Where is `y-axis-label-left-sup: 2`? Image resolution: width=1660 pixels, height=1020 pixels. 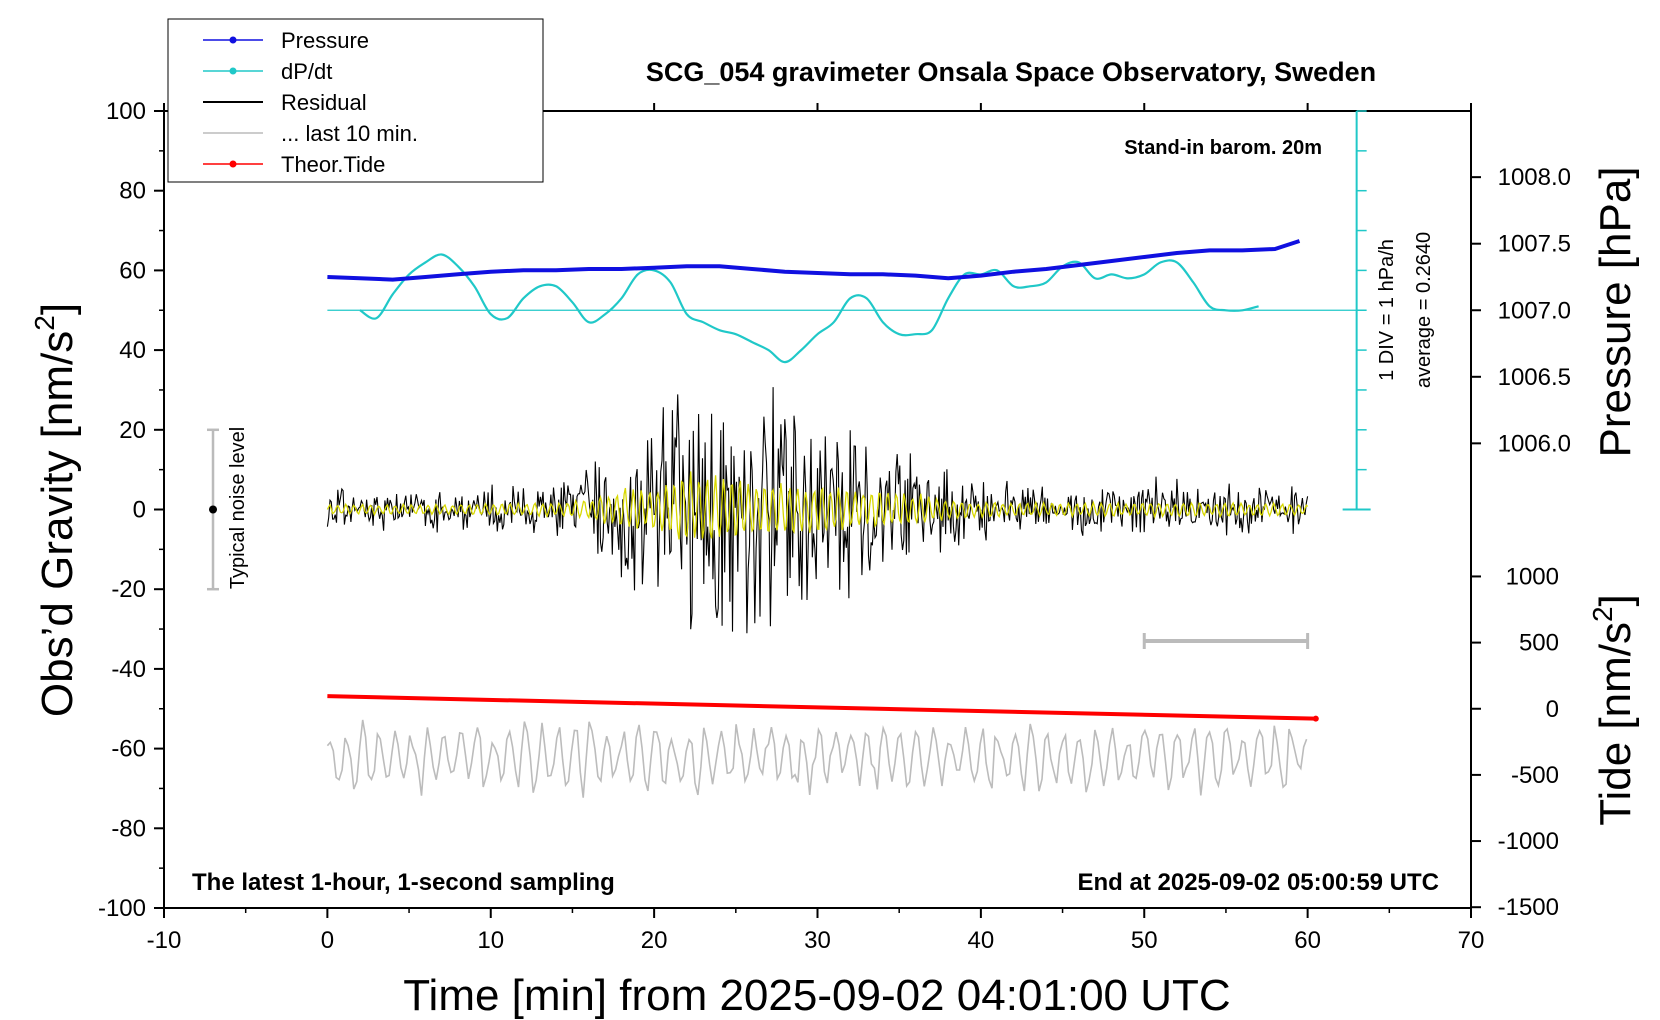
y-axis-label-left-sup: 2 is located at coordinates (44, 323).